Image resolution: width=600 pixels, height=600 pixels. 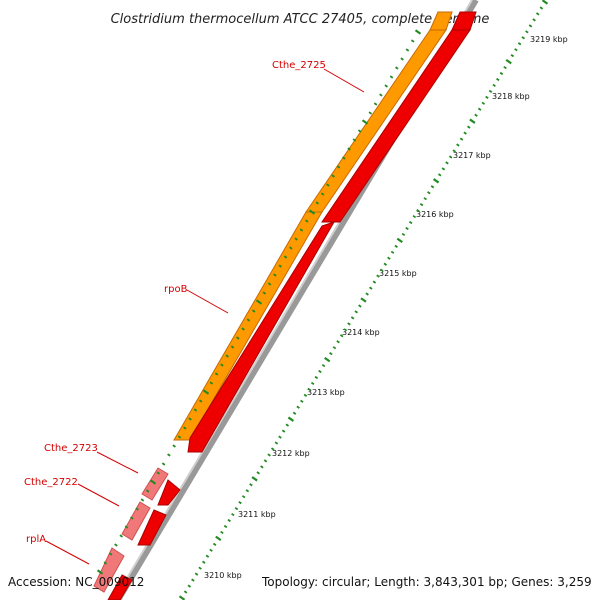 What do you see at coordinates (299, 65) in the screenshot?
I see `gene-label-cthe-2725: Cthe_2725` at bounding box center [299, 65].